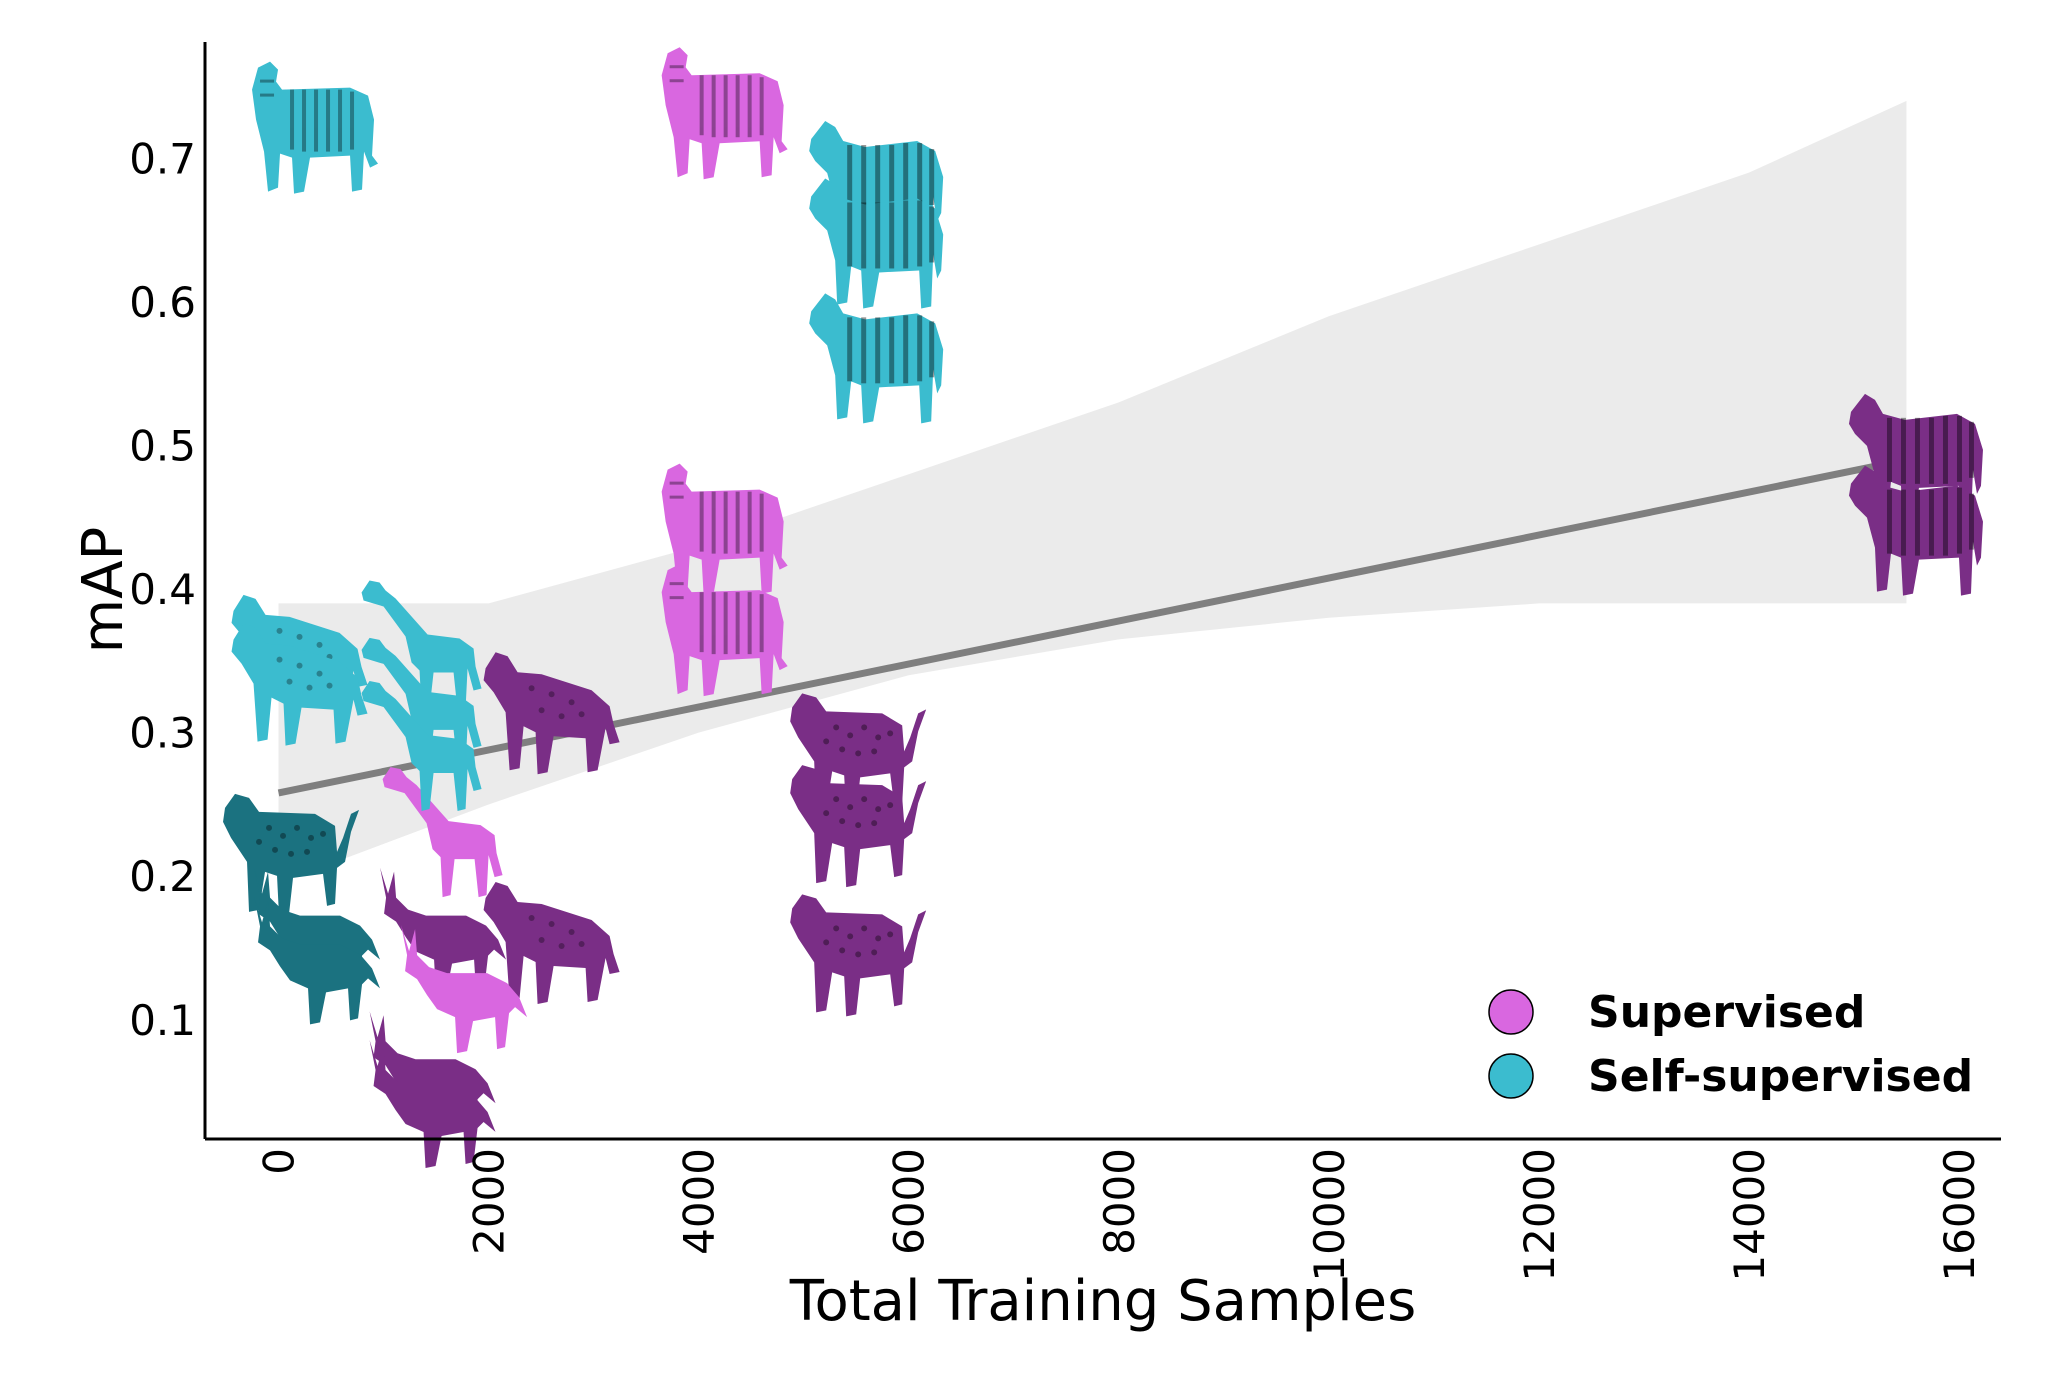 The height and width of the screenshot is (1400, 2056). I want to click on y-tick-label: 0.7, so click(162, 158).